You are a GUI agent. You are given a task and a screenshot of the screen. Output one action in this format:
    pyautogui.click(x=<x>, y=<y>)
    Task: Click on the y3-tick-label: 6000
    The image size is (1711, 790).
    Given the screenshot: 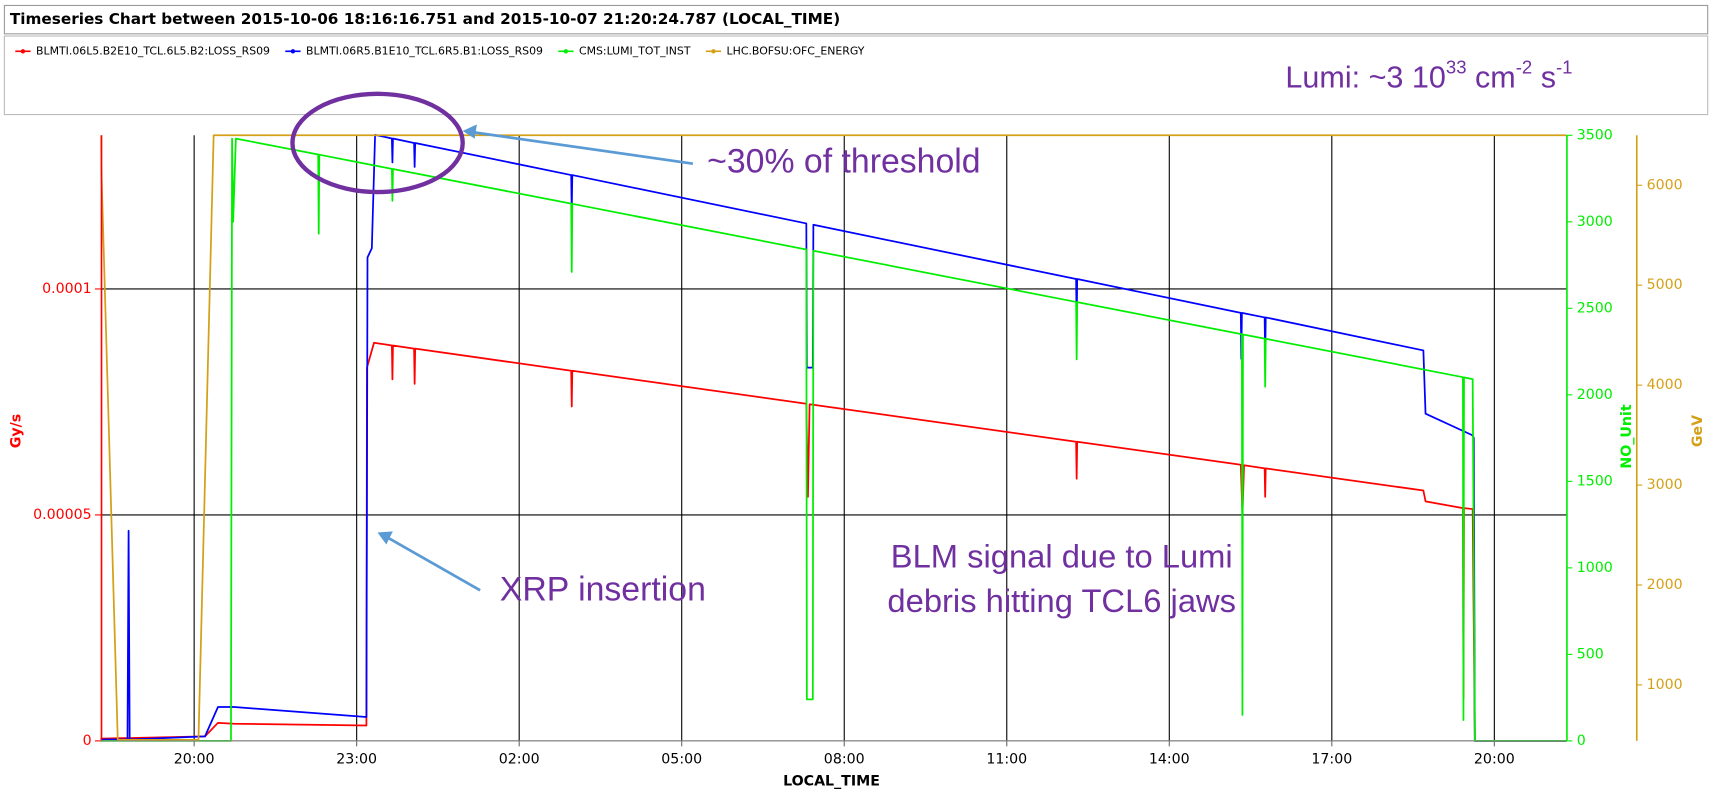 What is the action you would take?
    pyautogui.click(x=1665, y=185)
    